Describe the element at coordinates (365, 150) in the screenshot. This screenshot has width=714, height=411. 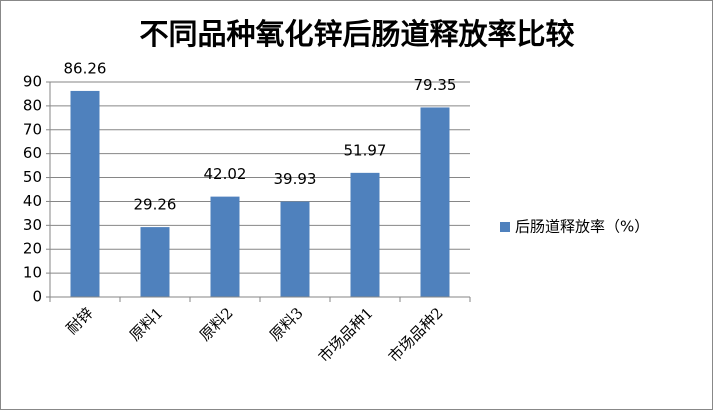
I see `value-label: 51.97` at that location.